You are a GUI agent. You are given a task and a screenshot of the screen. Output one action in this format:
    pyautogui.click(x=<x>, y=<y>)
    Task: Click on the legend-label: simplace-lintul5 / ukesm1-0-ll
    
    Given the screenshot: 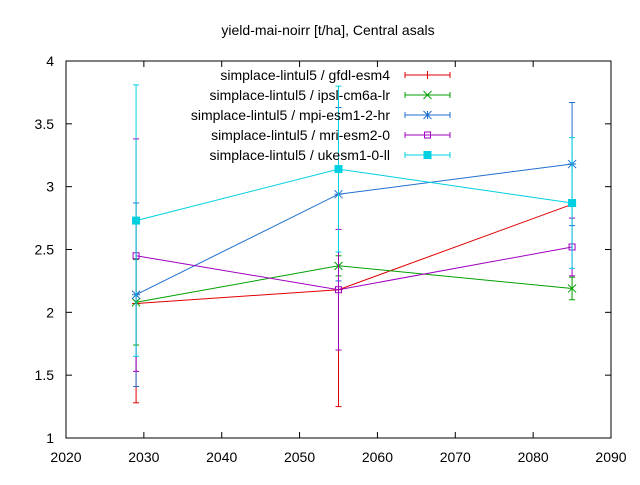 What is the action you would take?
    pyautogui.click(x=299, y=155)
    